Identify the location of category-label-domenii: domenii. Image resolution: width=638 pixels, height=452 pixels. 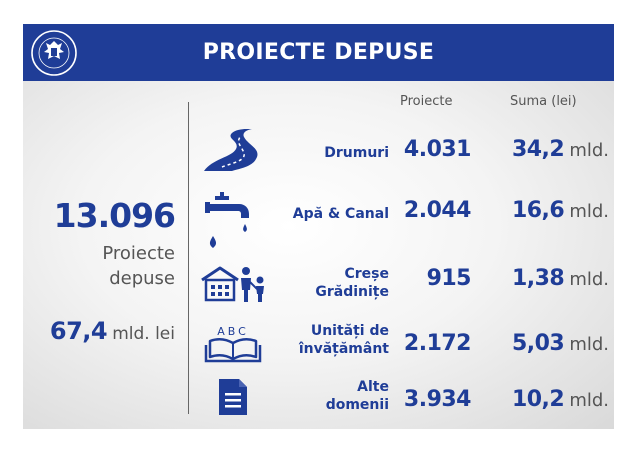
(357, 405).